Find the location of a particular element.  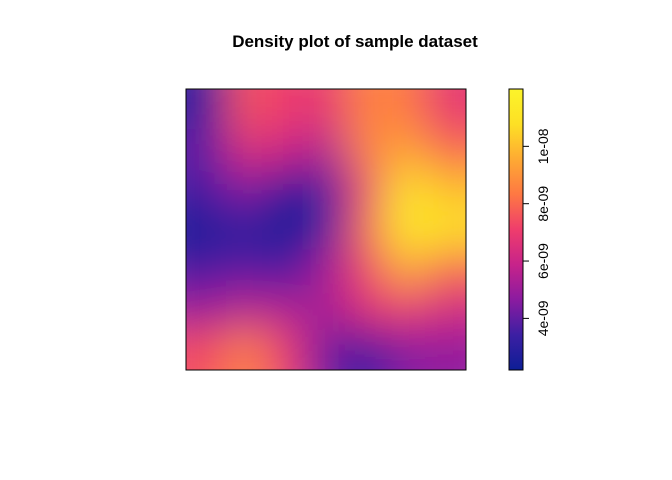

colorbar-ticks: 4e-09 6e-09 8e-09 1e-08 is located at coordinates (537, 232).